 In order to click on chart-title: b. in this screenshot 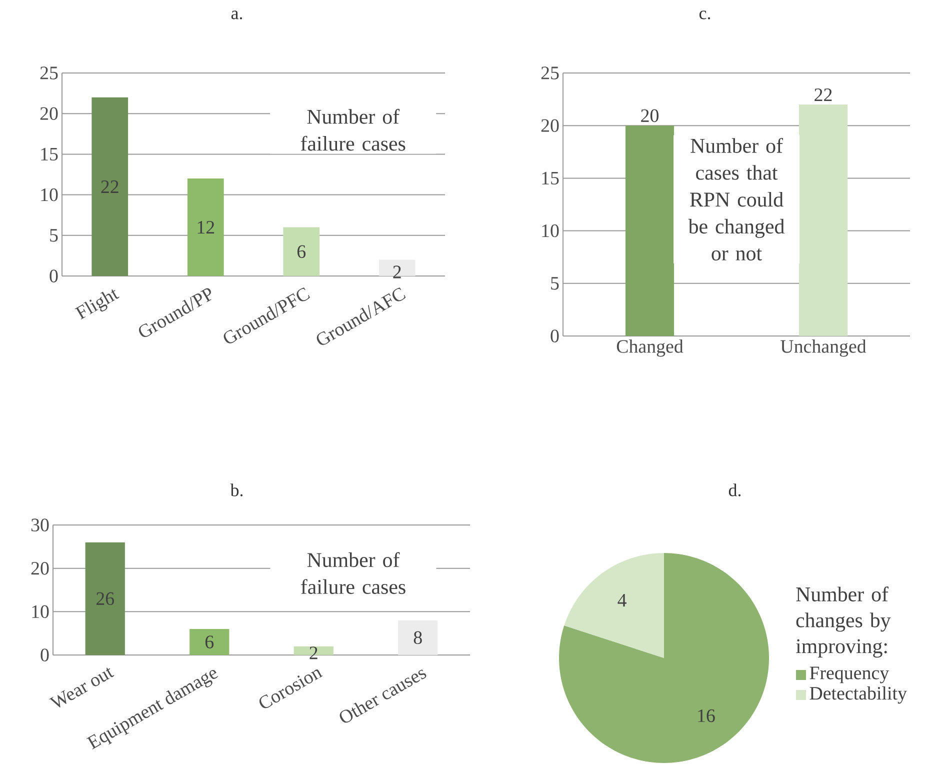, I will do `click(236, 490)`.